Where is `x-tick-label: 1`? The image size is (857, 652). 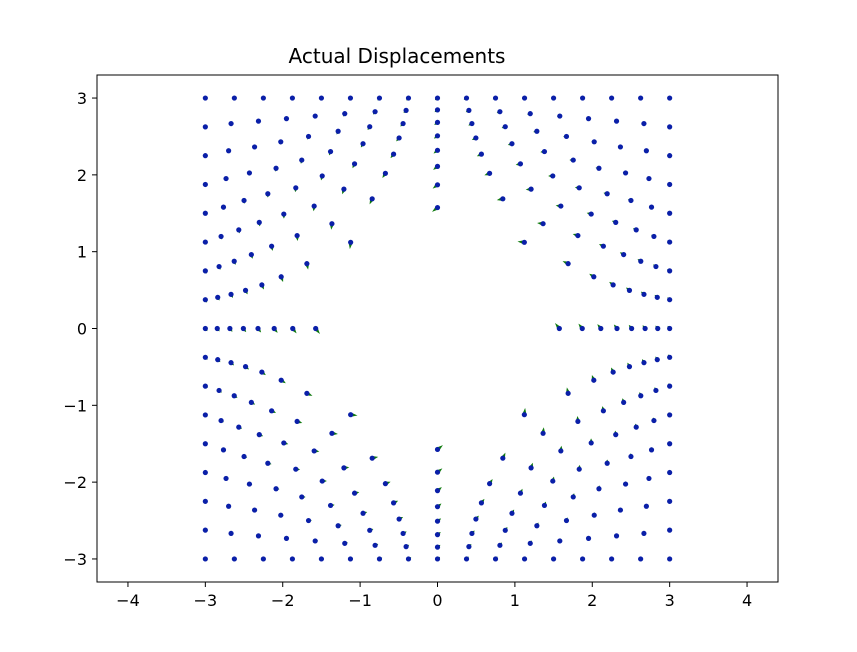 x-tick-label: 1 is located at coordinates (515, 600).